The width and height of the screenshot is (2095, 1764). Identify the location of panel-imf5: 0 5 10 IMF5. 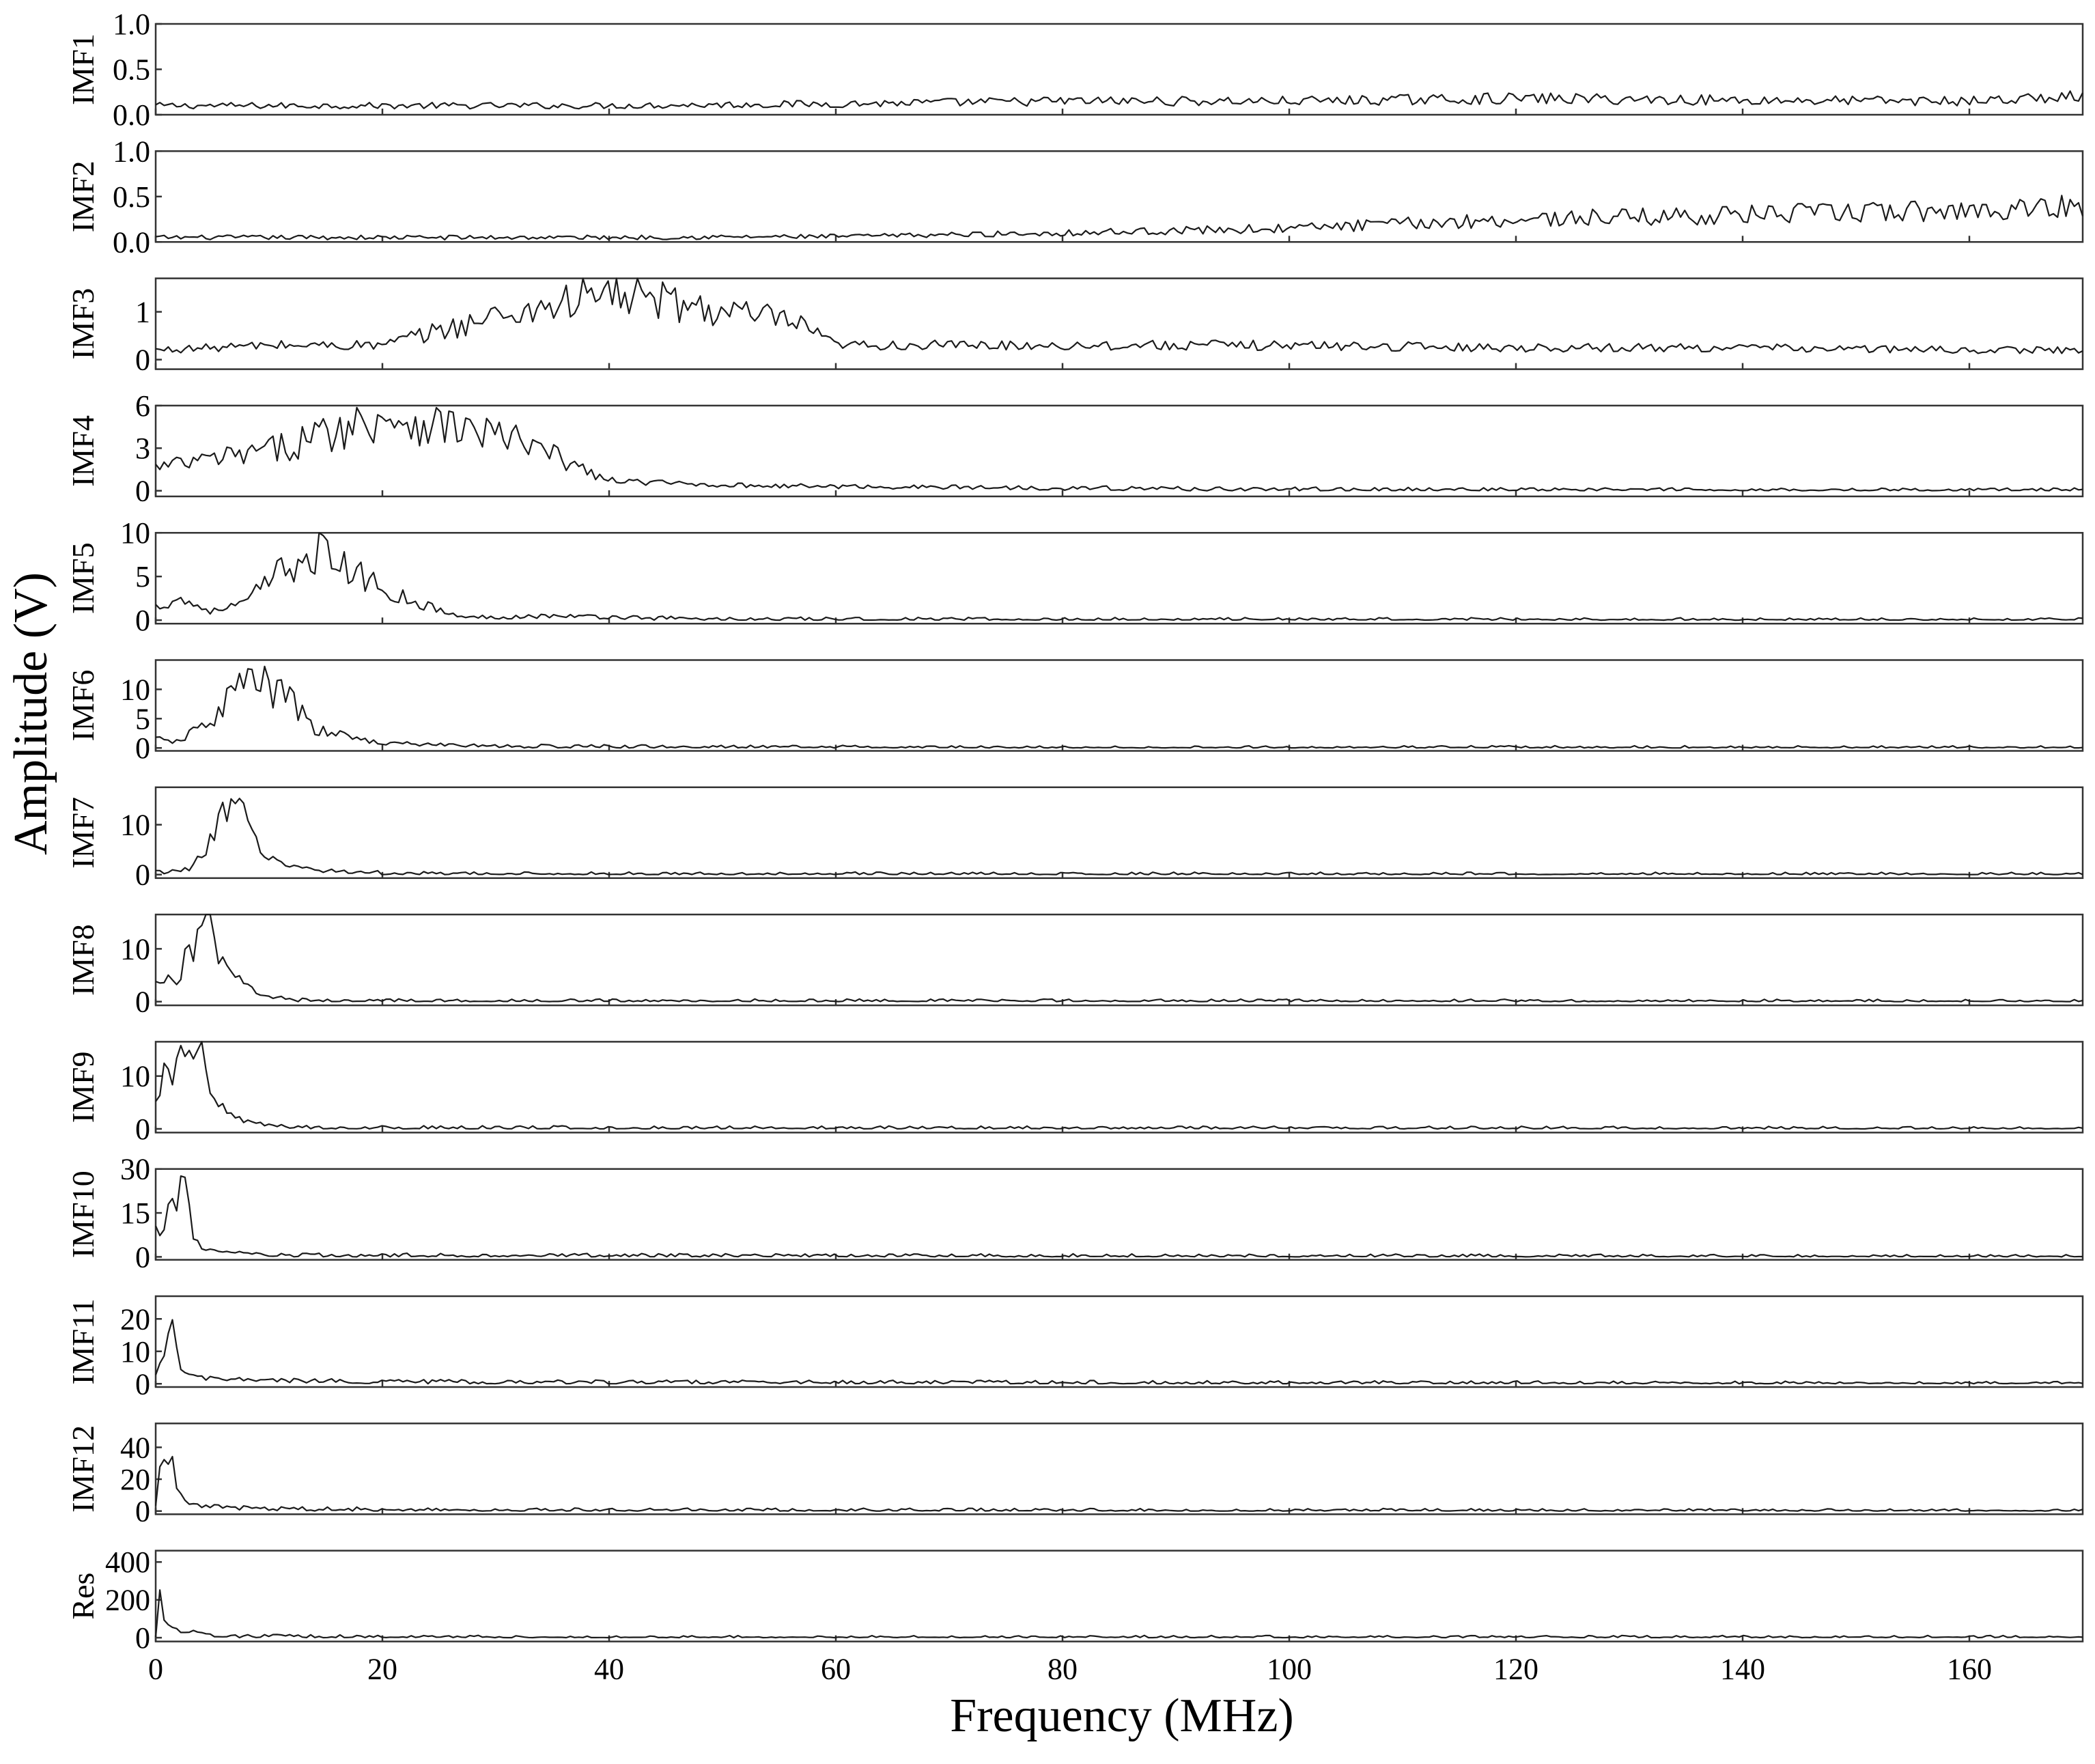
(1075, 576).